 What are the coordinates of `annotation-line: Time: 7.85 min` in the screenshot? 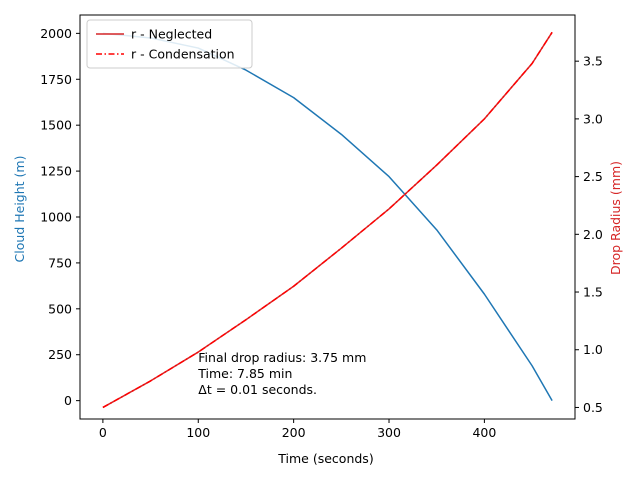 It's located at (244, 373).